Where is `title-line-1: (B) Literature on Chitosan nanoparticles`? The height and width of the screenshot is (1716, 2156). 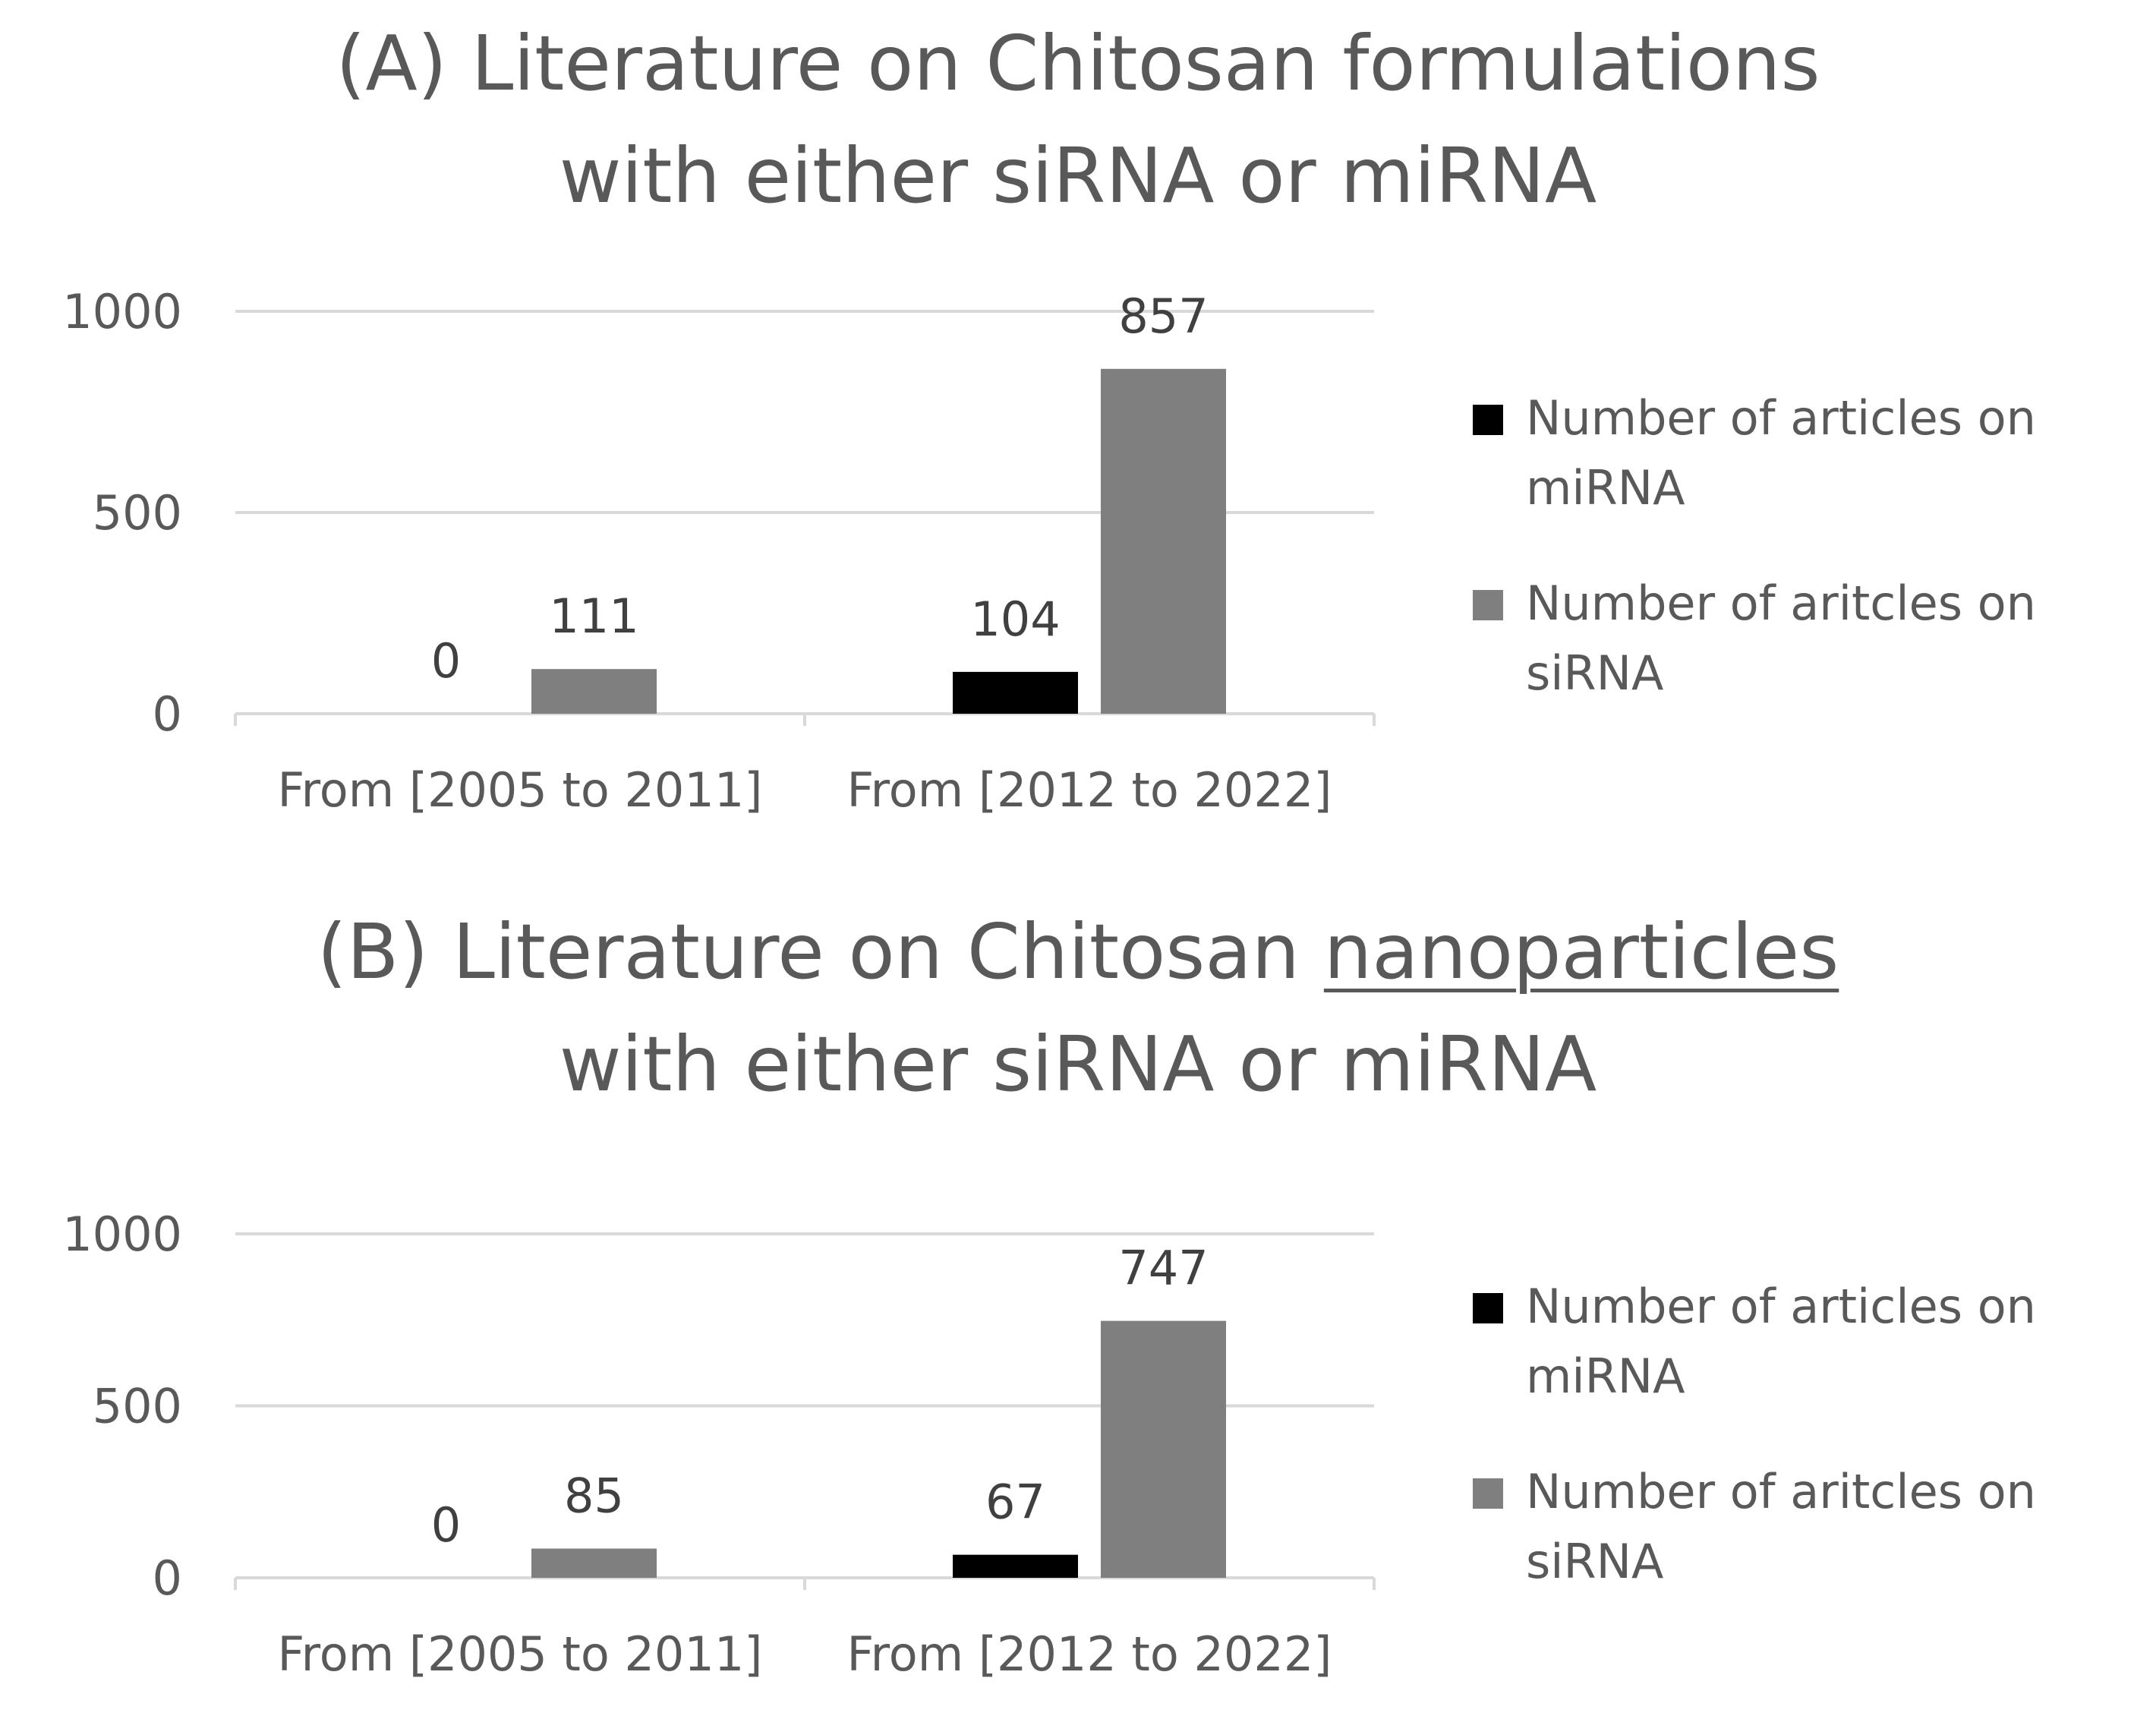 title-line-1: (B) Literature on Chitosan nanoparticles is located at coordinates (1078, 952).